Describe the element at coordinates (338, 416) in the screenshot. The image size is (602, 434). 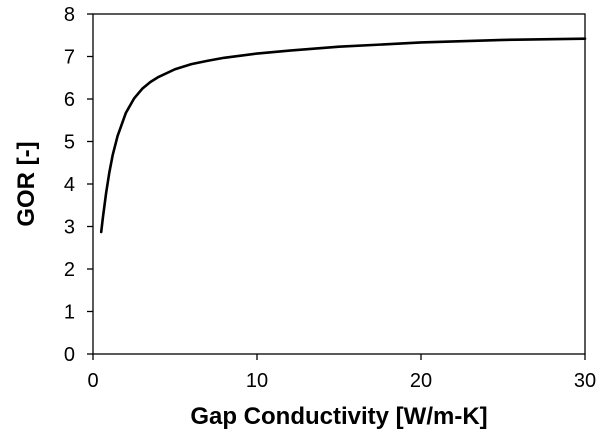
I see `x-axis-title: Gap Conductivity [W/m-K]` at that location.